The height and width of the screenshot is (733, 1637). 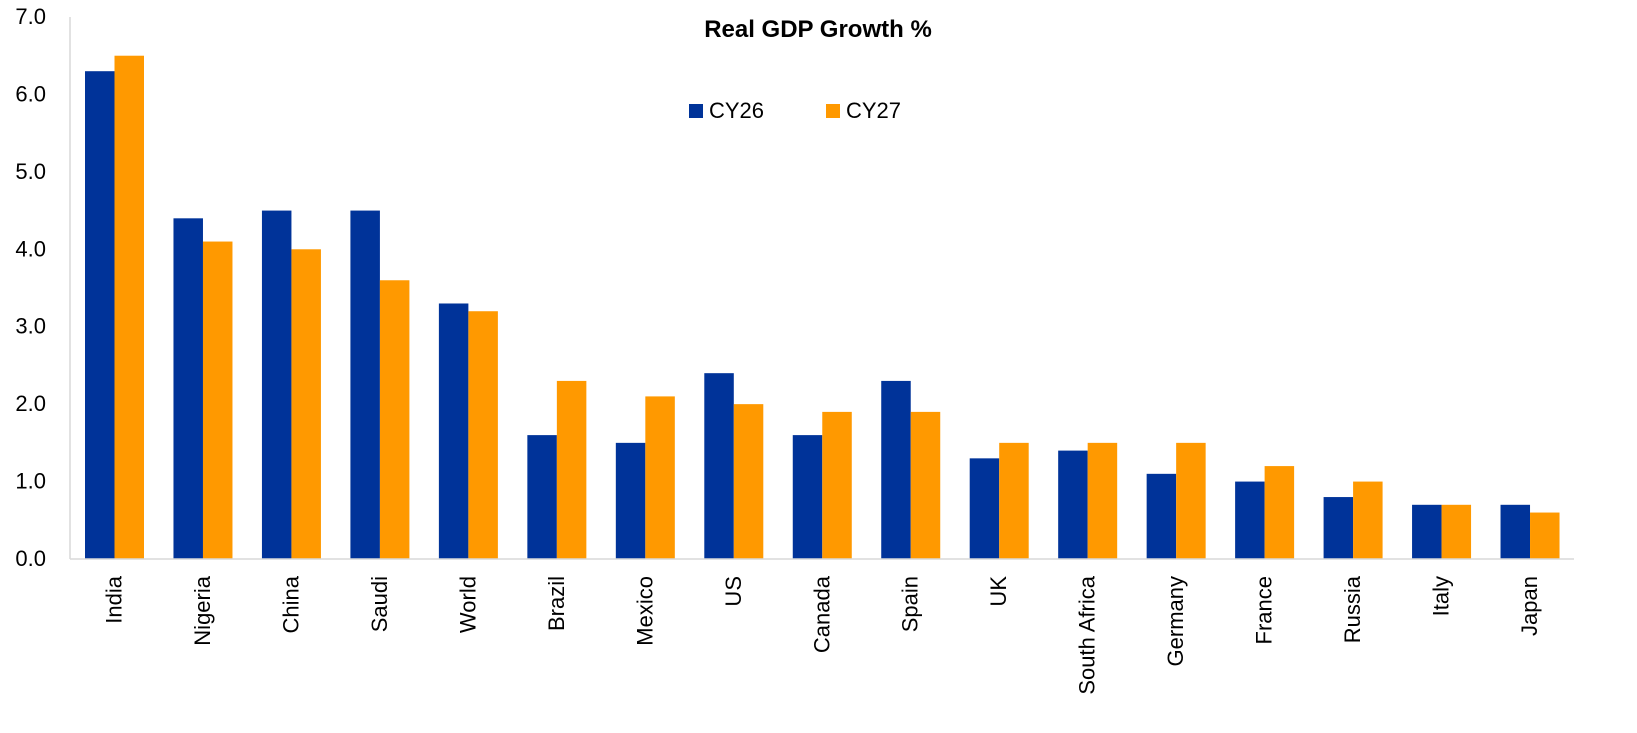 What do you see at coordinates (394, 419) in the screenshot?
I see `bar-cy27-saudi` at bounding box center [394, 419].